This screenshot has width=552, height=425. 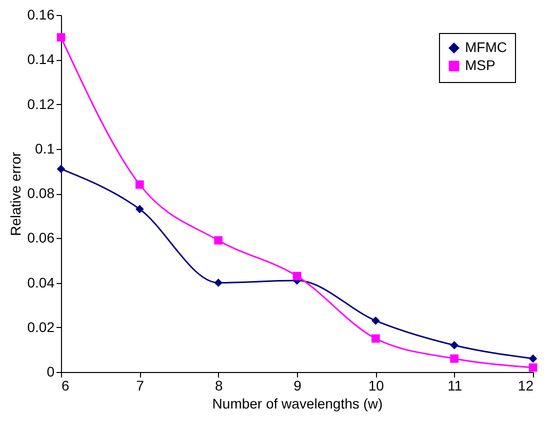 I want to click on y-tick-label: 0, so click(x=50, y=372).